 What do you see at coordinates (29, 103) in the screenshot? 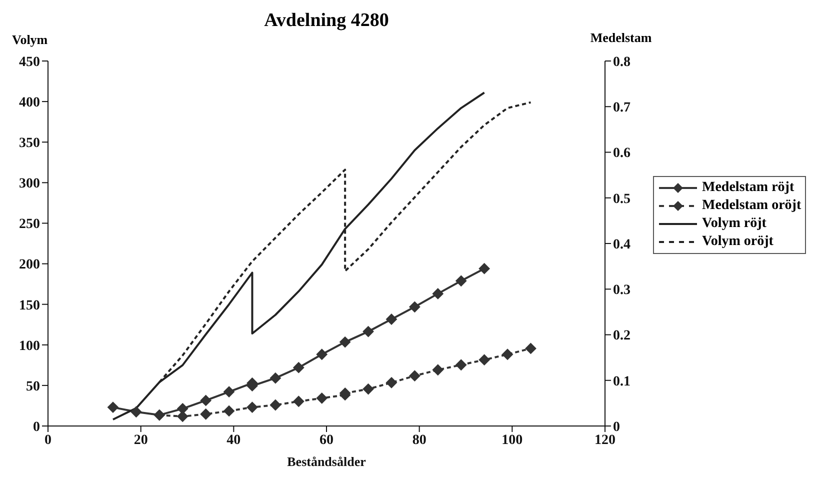
I see `y-tick-label: 400` at bounding box center [29, 103].